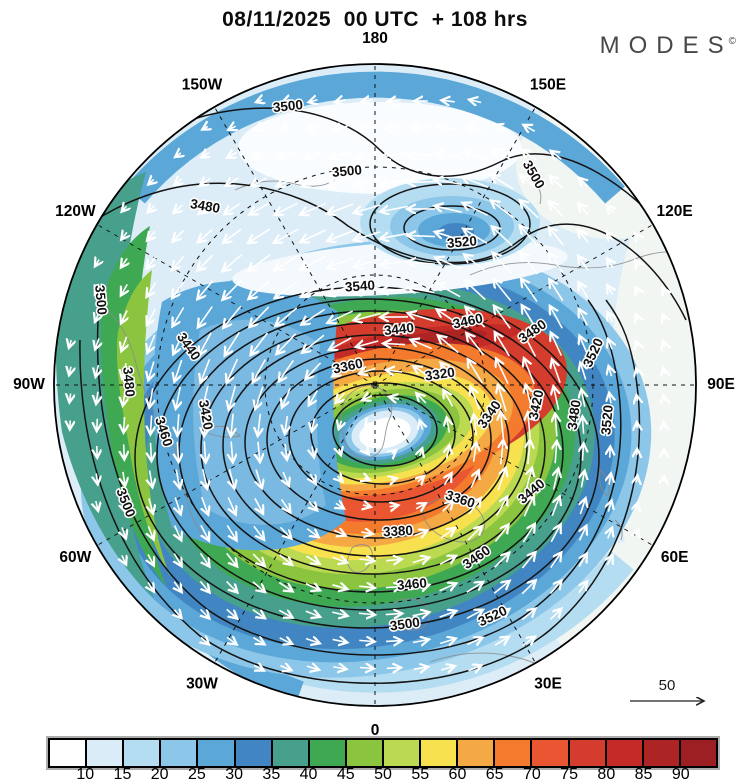 This screenshot has height=784, width=750. Describe the element at coordinates (202, 84) in the screenshot. I see `longitude-label: 150W` at that location.